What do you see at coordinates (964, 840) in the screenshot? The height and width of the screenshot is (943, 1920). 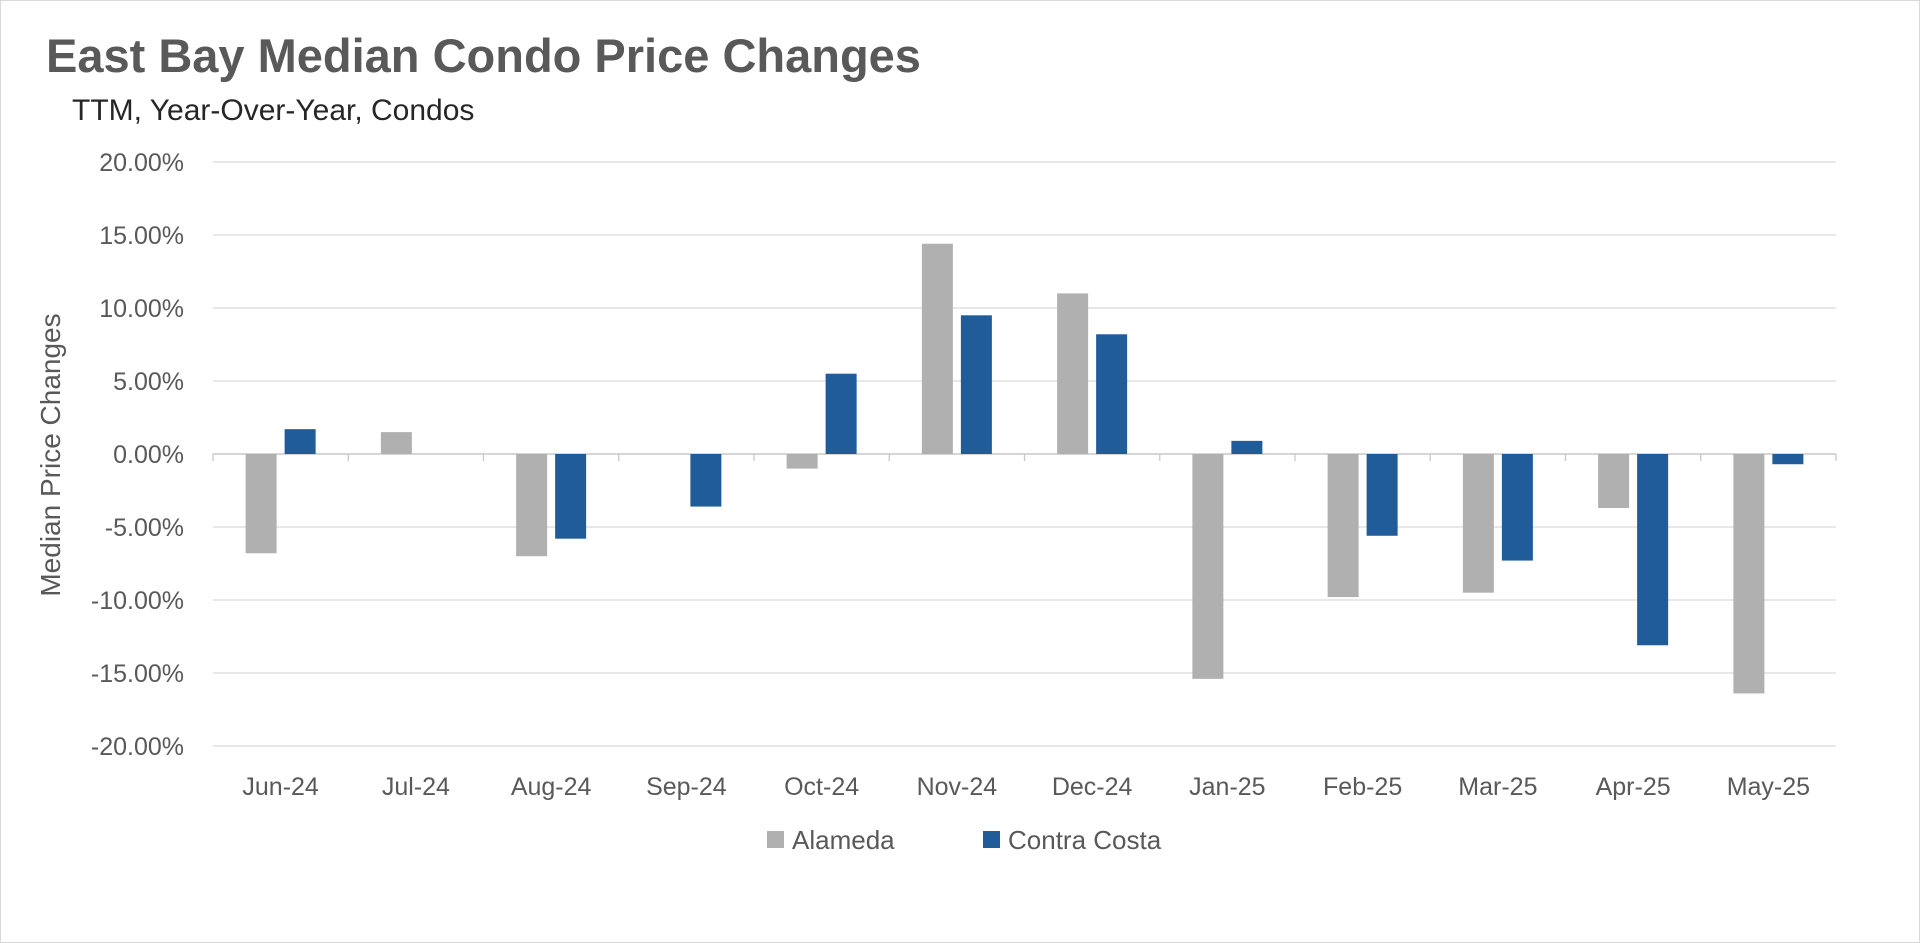 I see `legend: Alameda Contra Costa` at bounding box center [964, 840].